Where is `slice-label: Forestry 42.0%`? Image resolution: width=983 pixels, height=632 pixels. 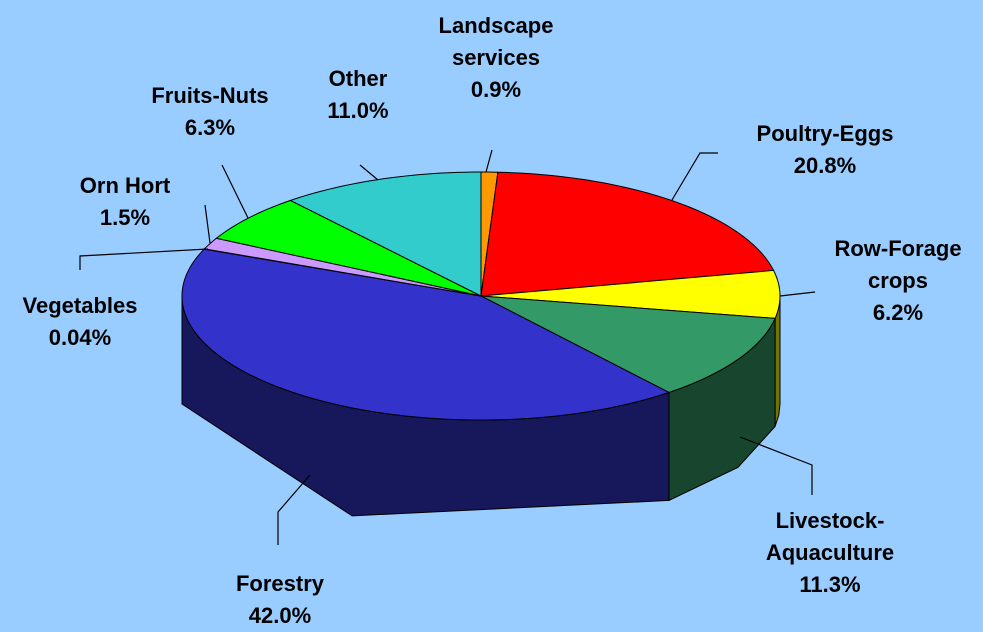 slice-label: Forestry 42.0% is located at coordinates (280, 600).